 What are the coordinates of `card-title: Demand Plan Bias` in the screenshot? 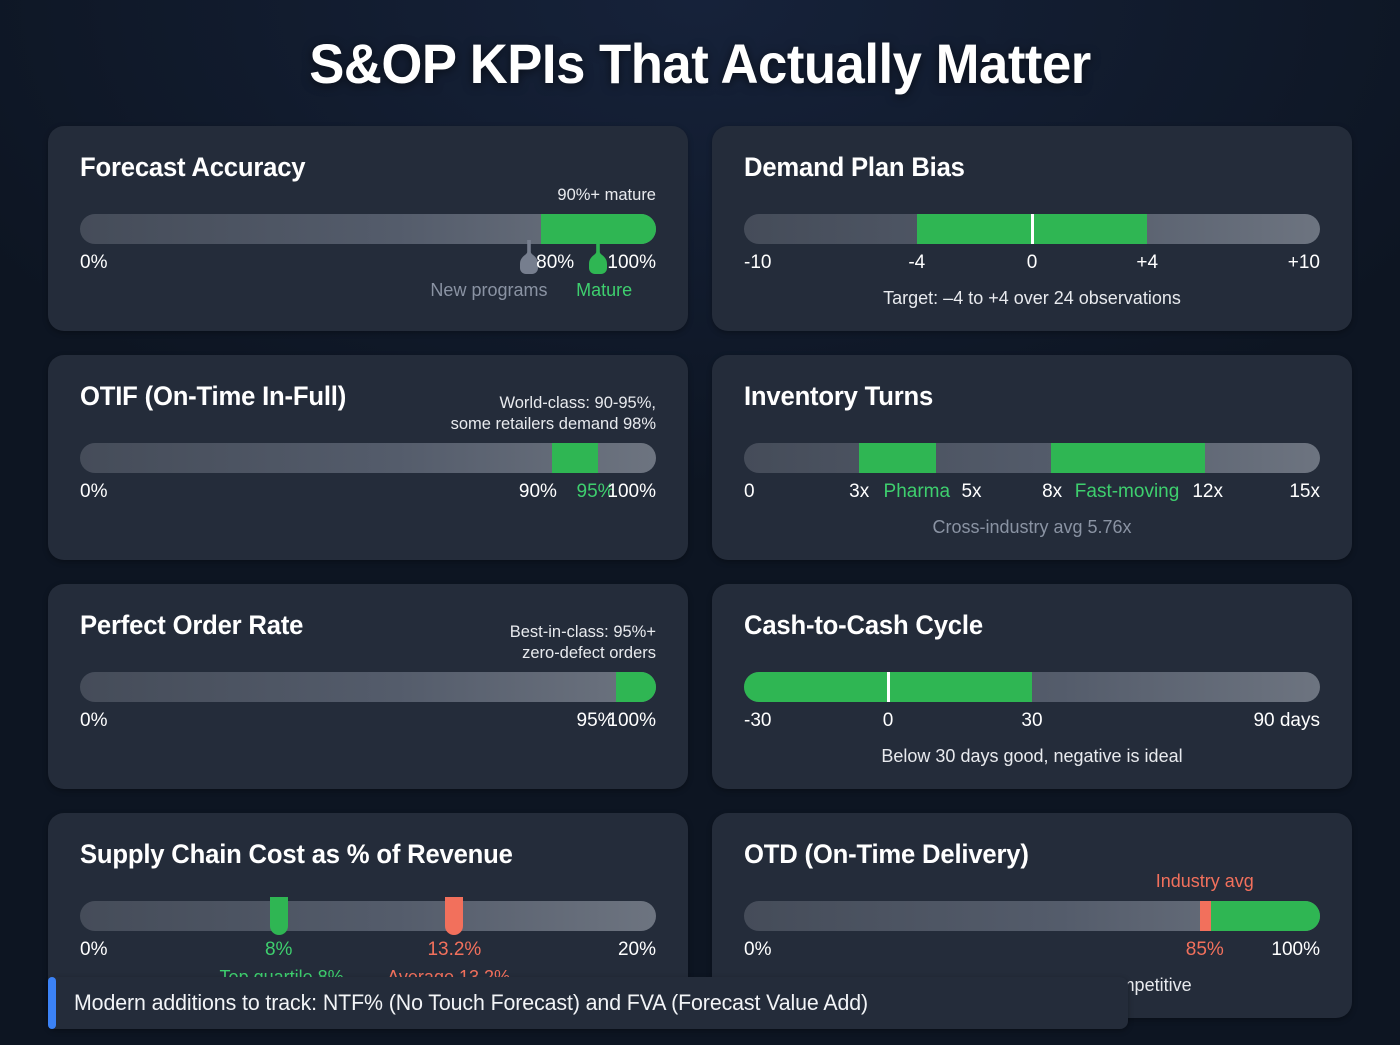 It's located at (854, 167).